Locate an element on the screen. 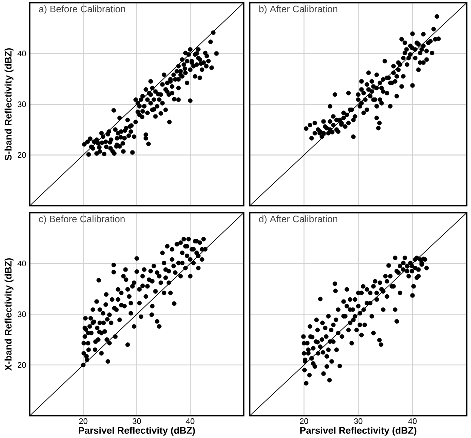 The width and height of the screenshot is (471, 438). chart-title: c) Before Calibration is located at coordinates (82, 220).